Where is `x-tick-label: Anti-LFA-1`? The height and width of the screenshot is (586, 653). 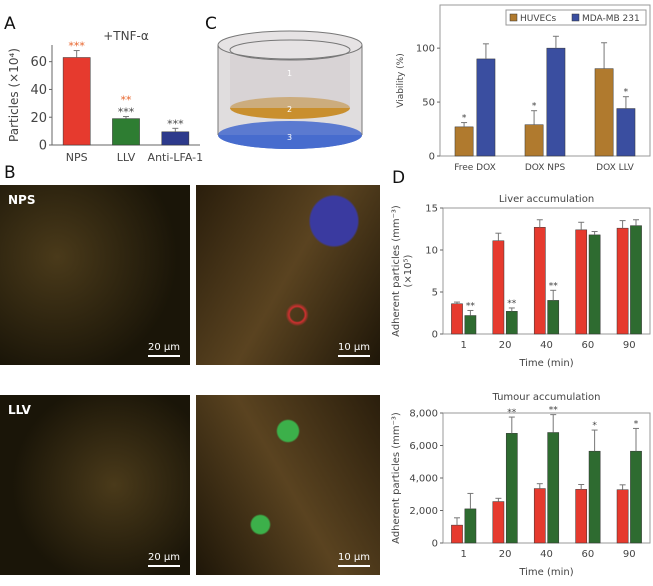 x-tick-label: Anti-LFA-1 is located at coordinates (176, 157).